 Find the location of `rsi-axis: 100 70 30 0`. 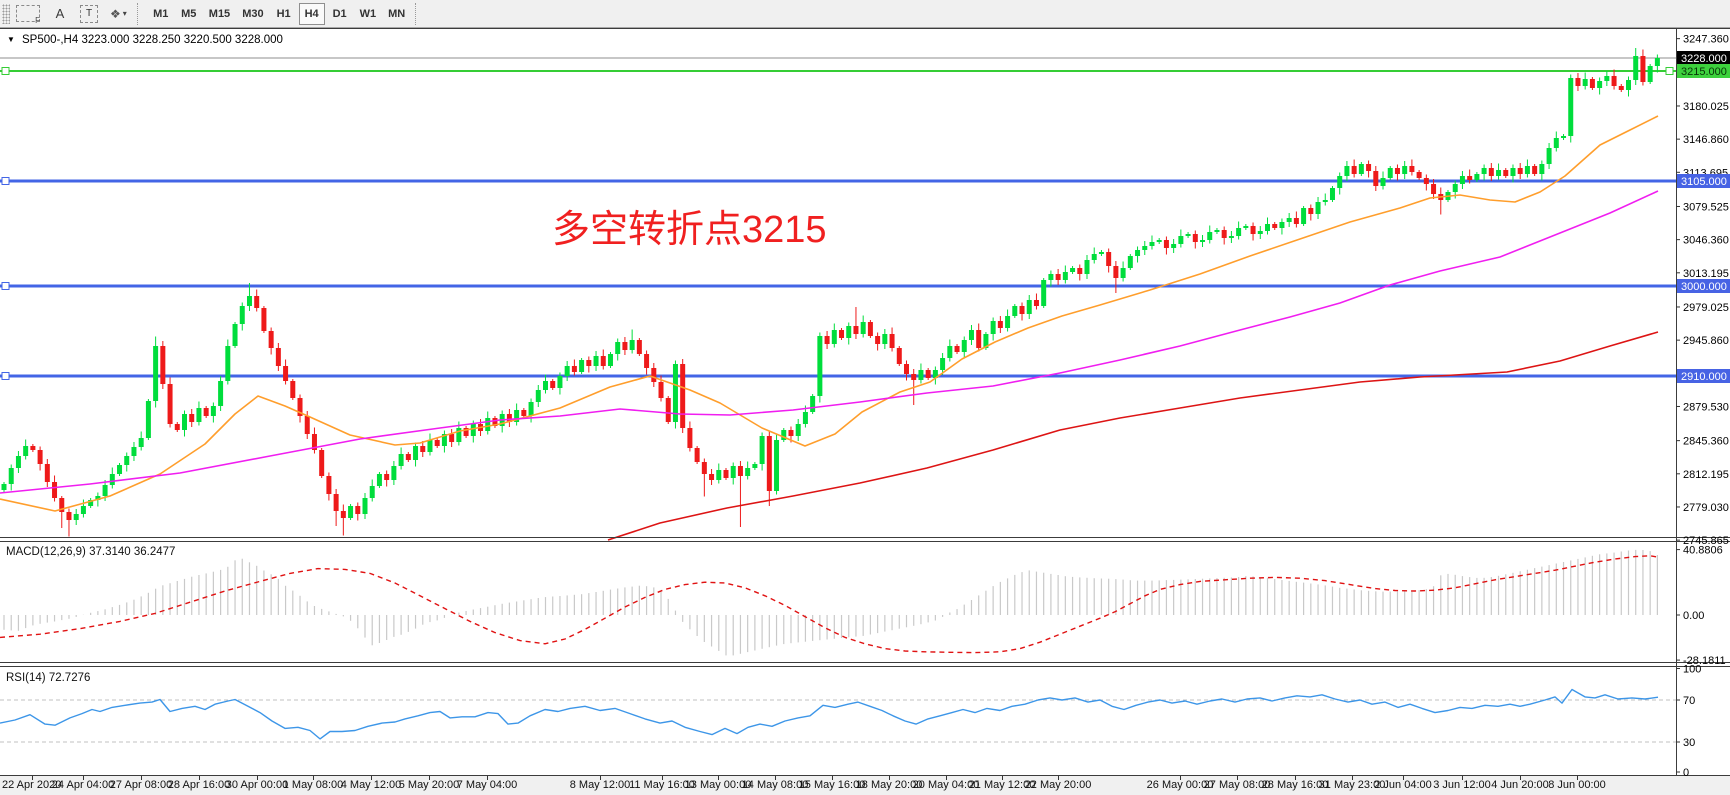

rsi-axis: 100 70 30 0 is located at coordinates (1688, 720).